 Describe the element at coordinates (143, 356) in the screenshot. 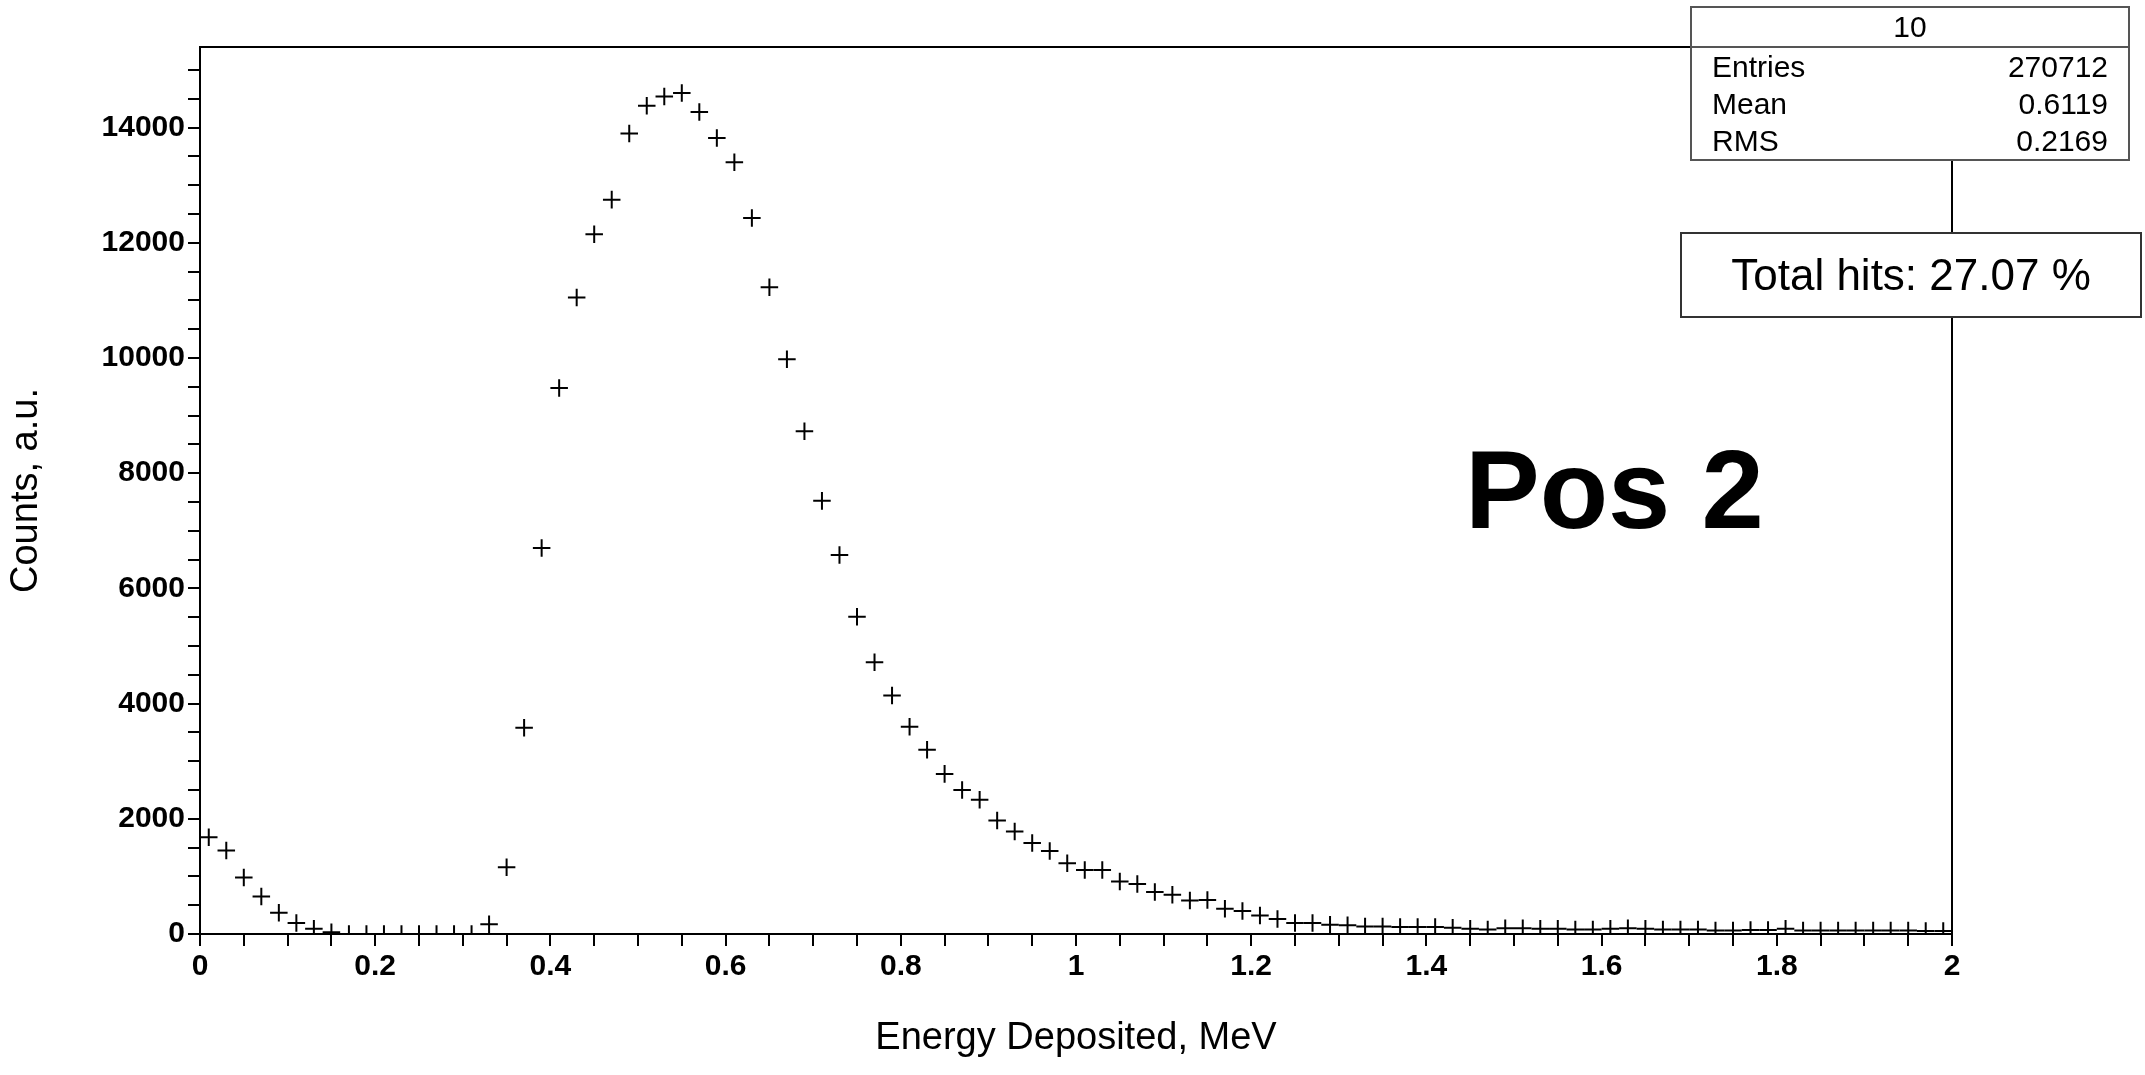

I see `y-tick-label: 10000` at that location.